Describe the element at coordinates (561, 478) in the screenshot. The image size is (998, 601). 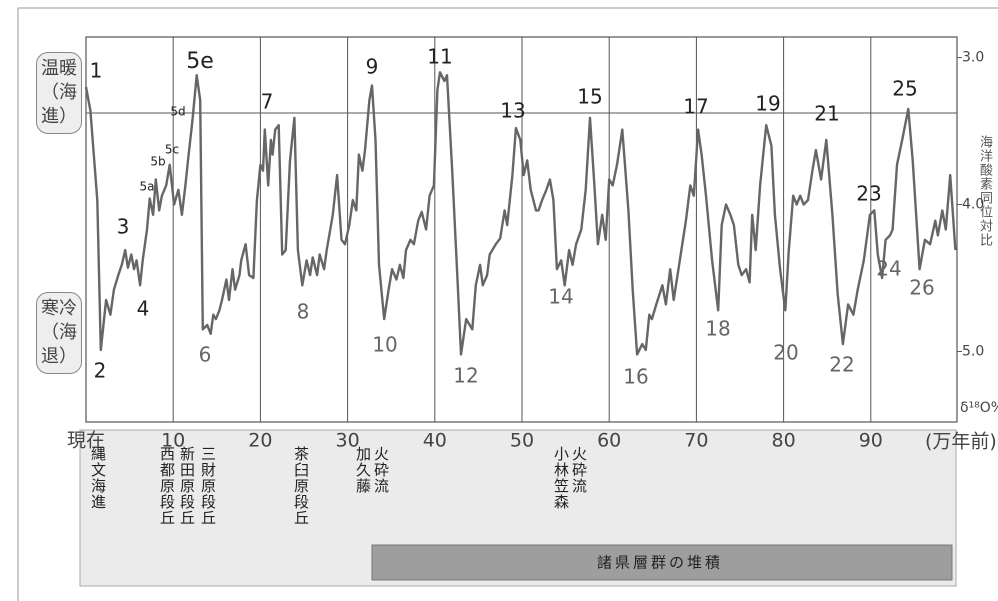
I see `event-label: 小林笠森` at that location.